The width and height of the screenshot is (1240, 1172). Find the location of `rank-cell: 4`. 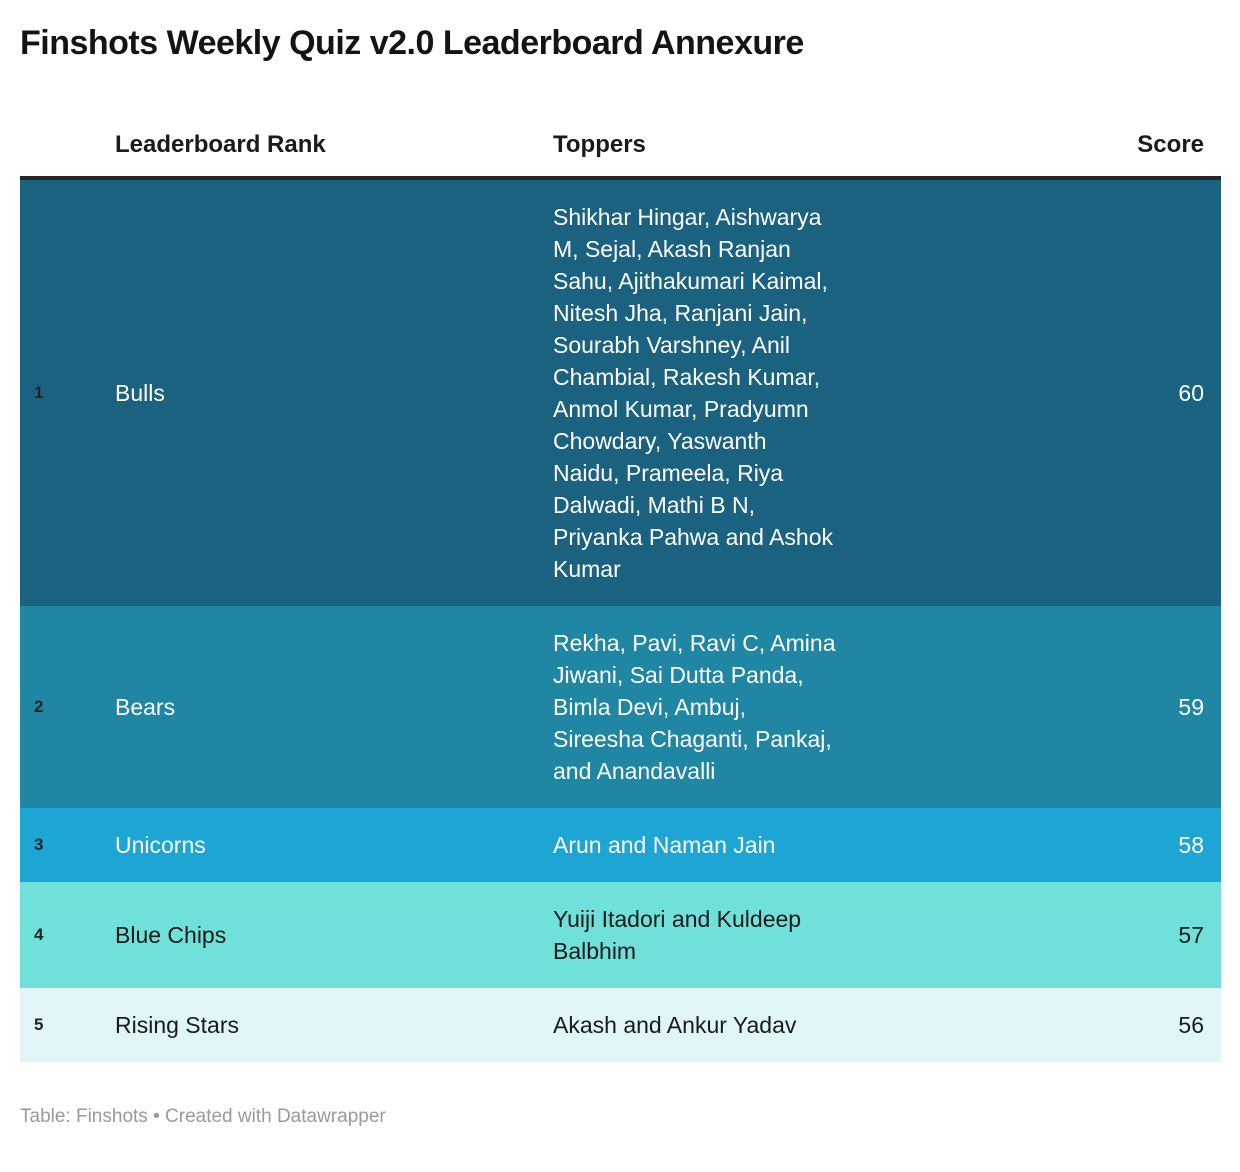

rank-cell: 4 is located at coordinates (39, 934).